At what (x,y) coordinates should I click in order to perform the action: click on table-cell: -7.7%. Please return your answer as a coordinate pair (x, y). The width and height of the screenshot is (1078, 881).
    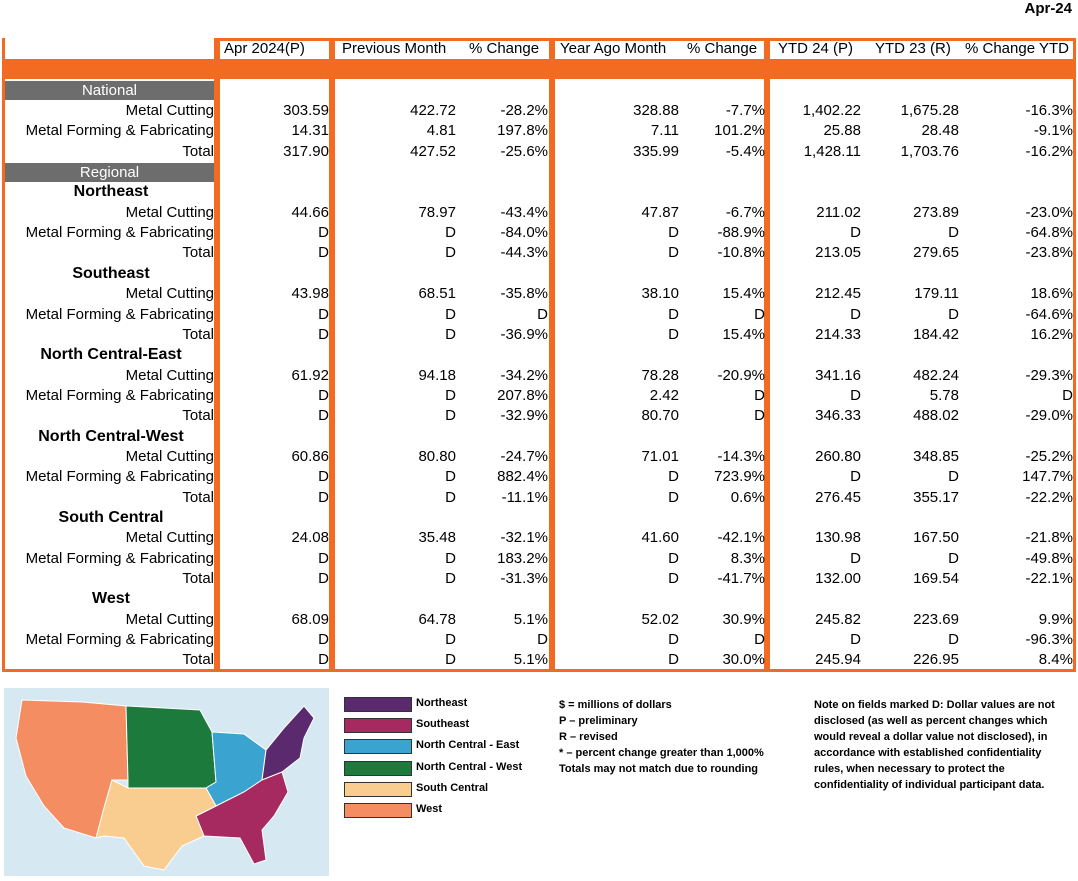
    Looking at the image, I should click on (745, 110).